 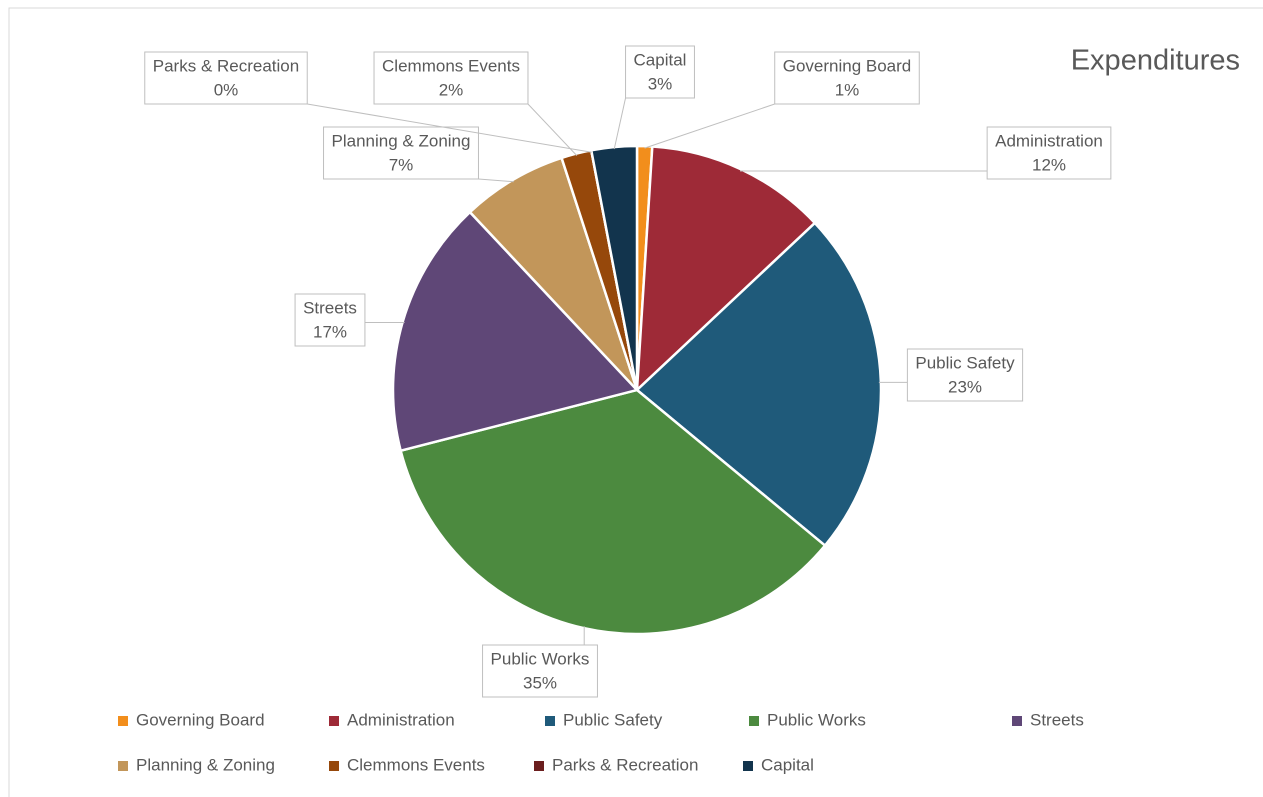 What do you see at coordinates (401, 719) in the screenshot?
I see `legend-label: Administration` at bounding box center [401, 719].